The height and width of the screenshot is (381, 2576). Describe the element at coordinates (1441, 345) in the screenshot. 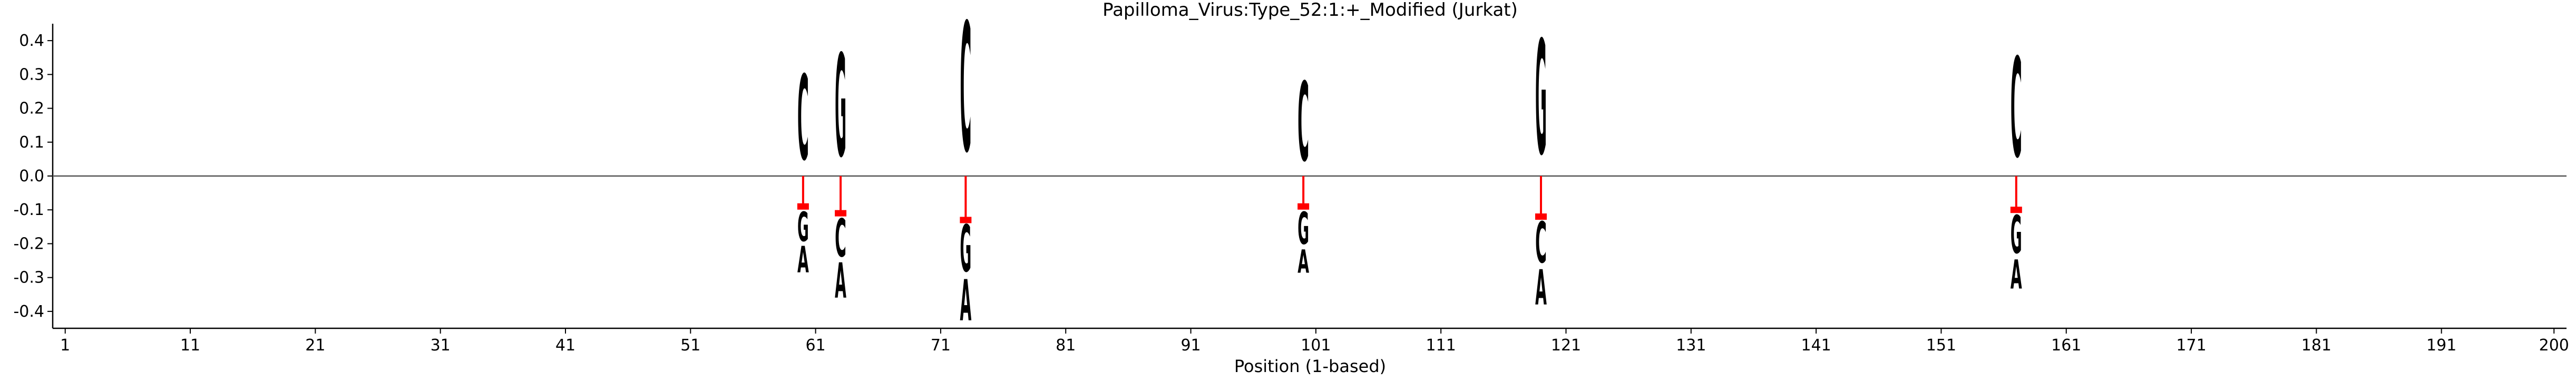

I see `x-tick-label: 111` at that location.